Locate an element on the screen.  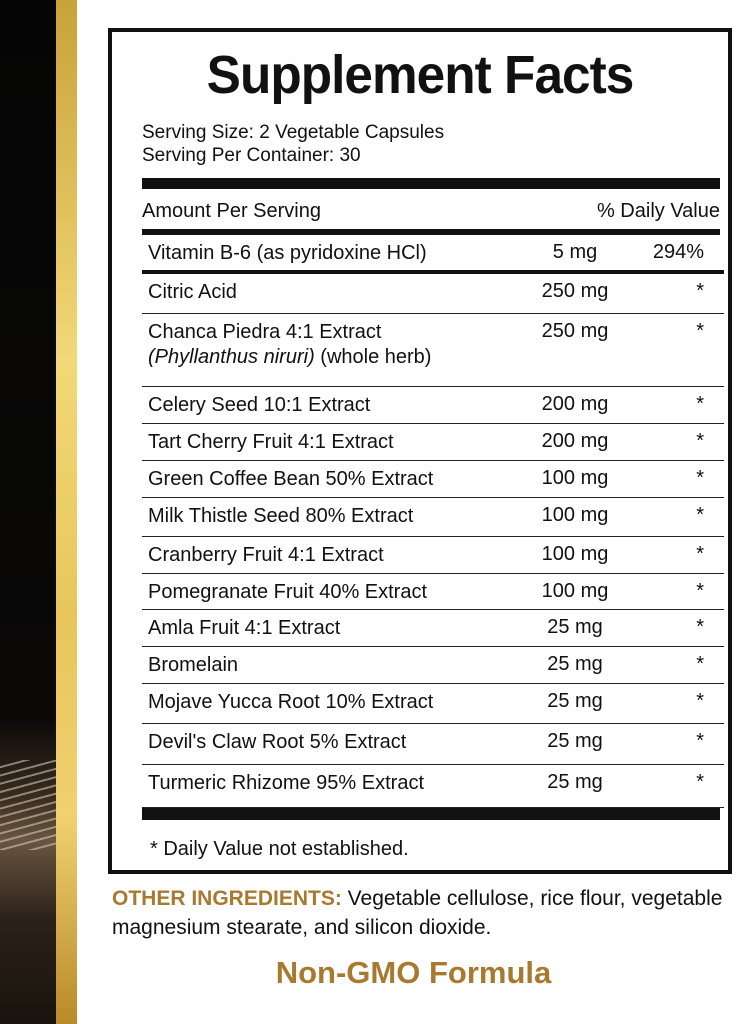
ingredient-amount: 5 mg is located at coordinates (575, 252).